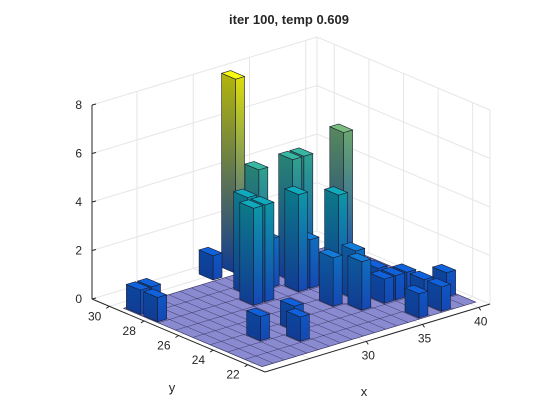 The height and width of the screenshot is (420, 560). Describe the element at coordinates (164, 346) in the screenshot. I see `y-tick-label: 26` at that location.